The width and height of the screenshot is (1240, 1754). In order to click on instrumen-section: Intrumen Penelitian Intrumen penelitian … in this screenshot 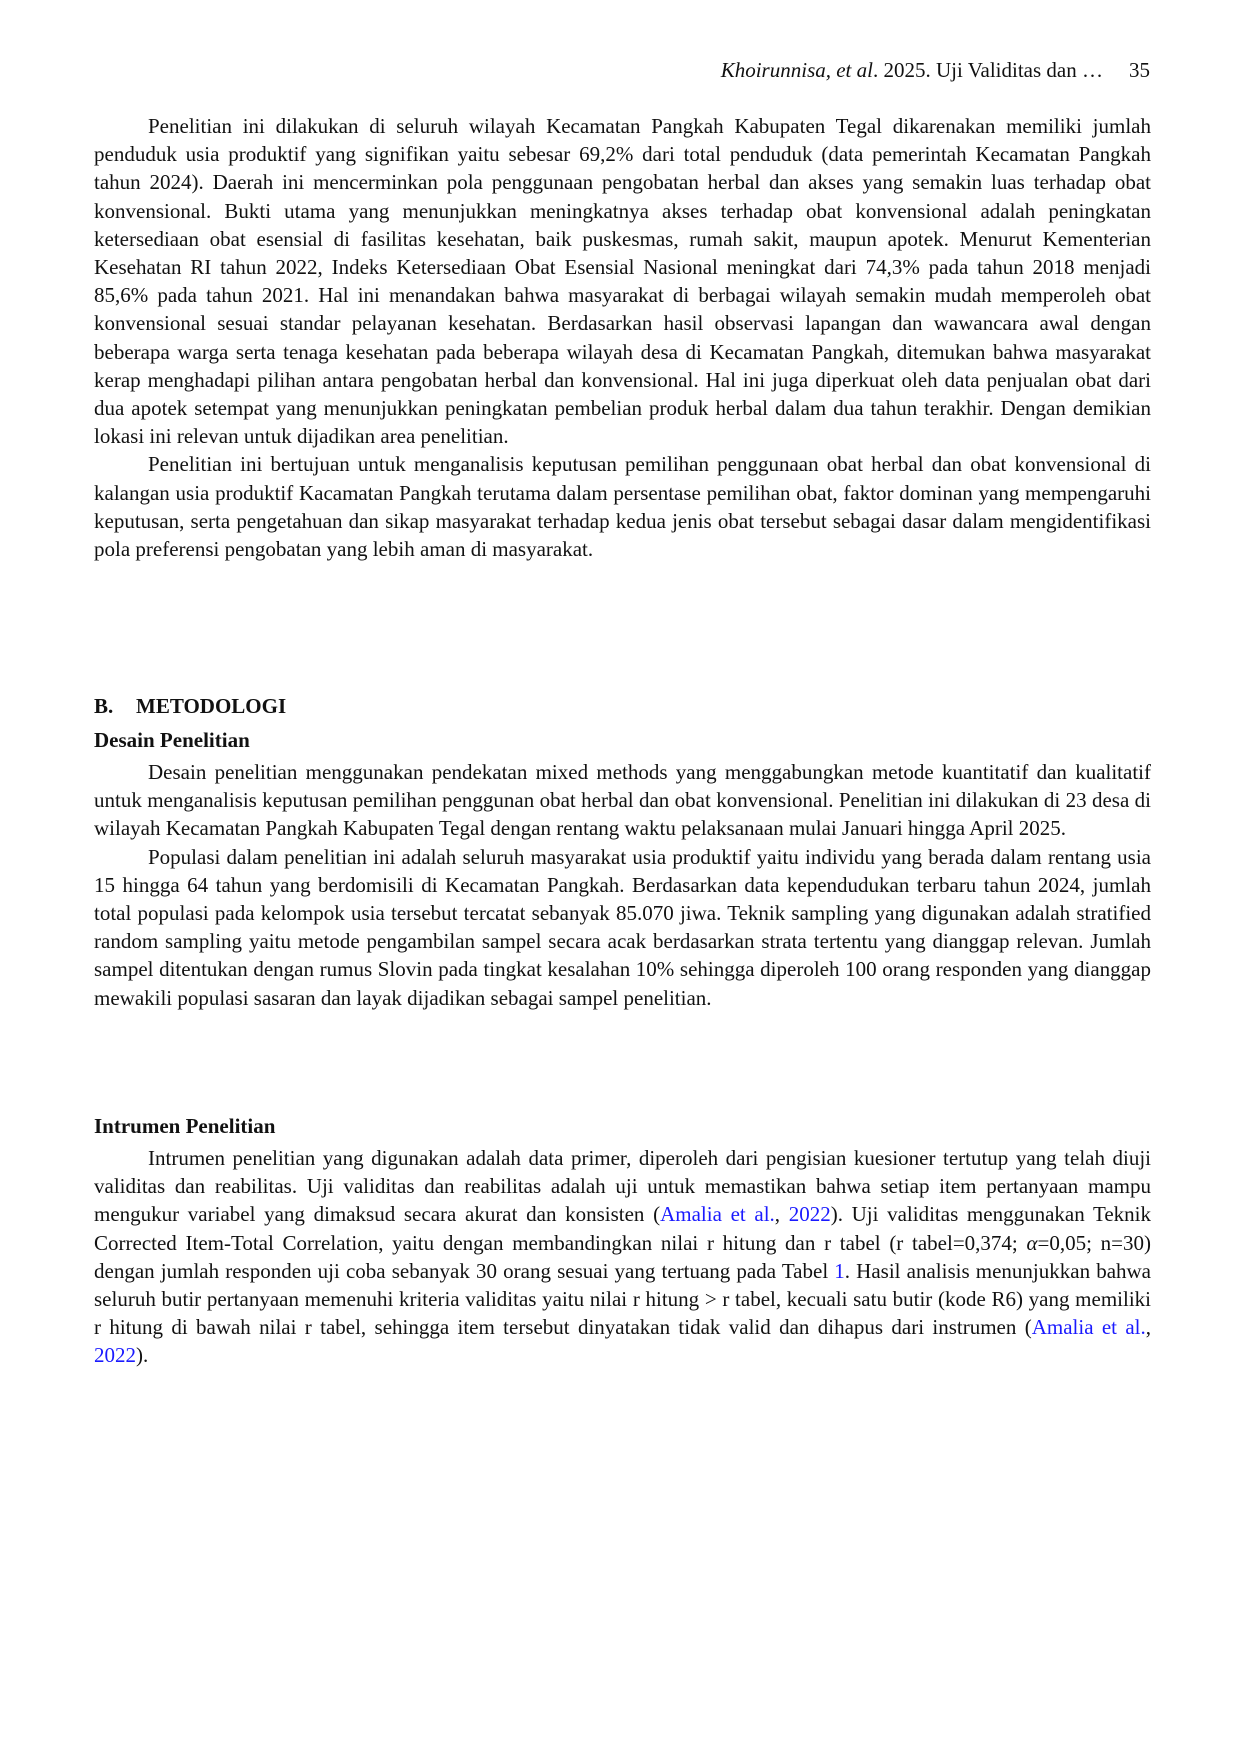, I will do `click(622, 1241)`.